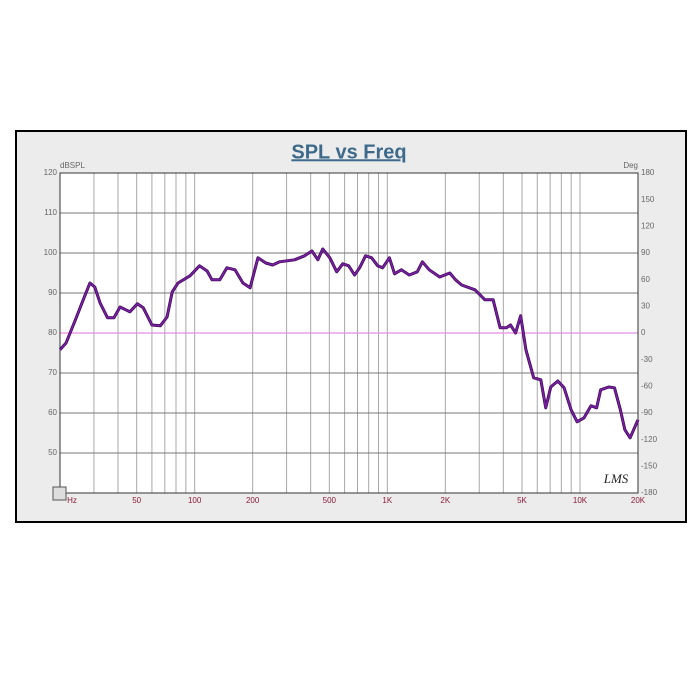 The image size is (698, 700). What do you see at coordinates (648, 199) in the screenshot?
I see `y2-tick-label: 150` at bounding box center [648, 199].